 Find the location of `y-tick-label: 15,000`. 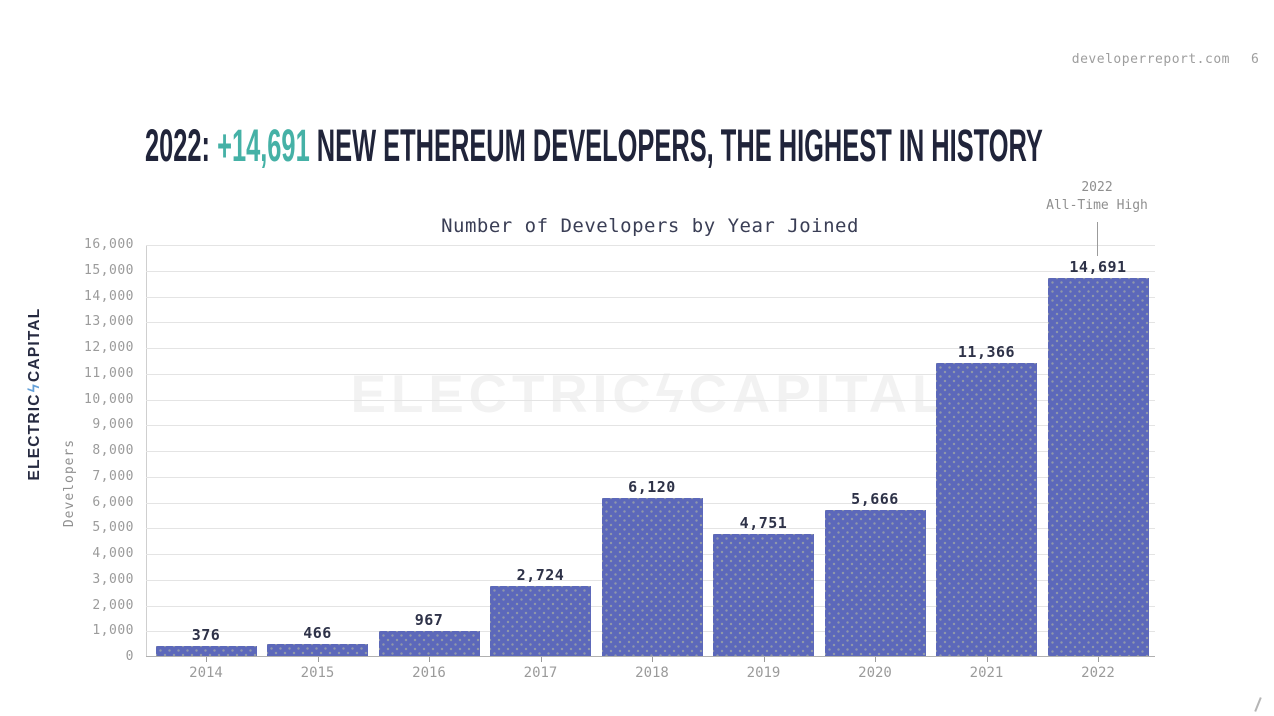

y-tick-label: 15,000 is located at coordinates (109, 270).